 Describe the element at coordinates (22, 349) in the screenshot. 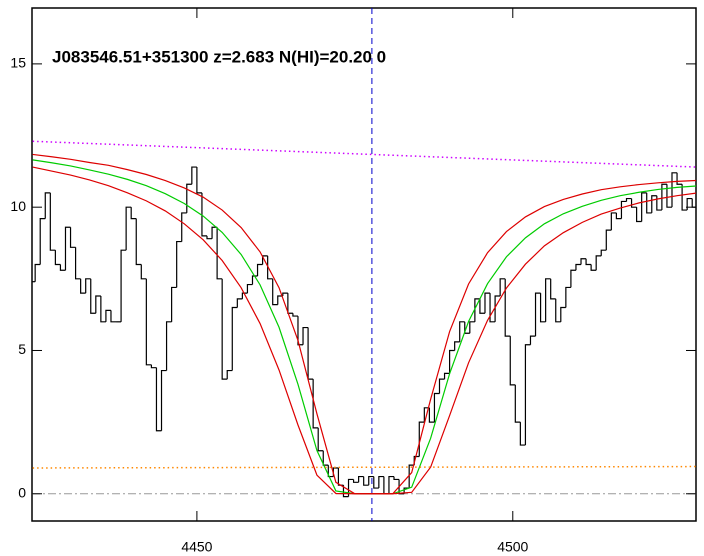

I see `y-tick-label: 5` at that location.